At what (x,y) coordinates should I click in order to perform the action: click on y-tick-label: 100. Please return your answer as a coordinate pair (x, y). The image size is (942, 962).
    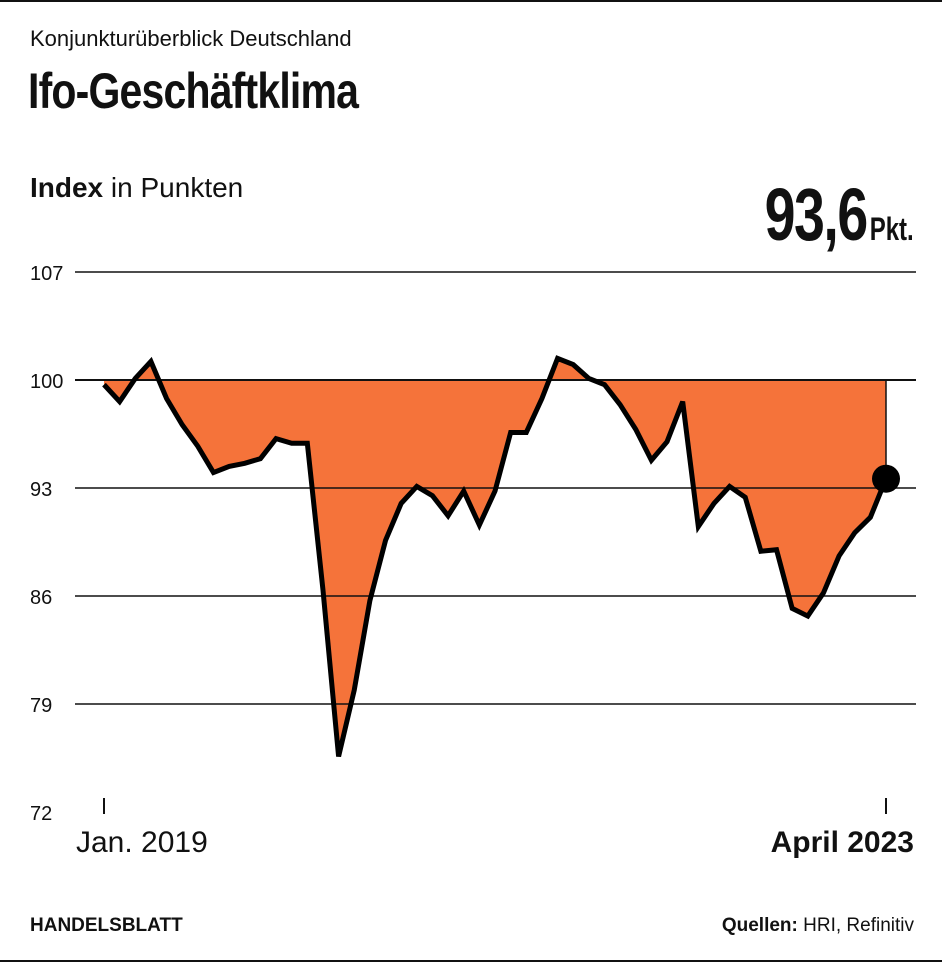
    Looking at the image, I should click on (46, 382).